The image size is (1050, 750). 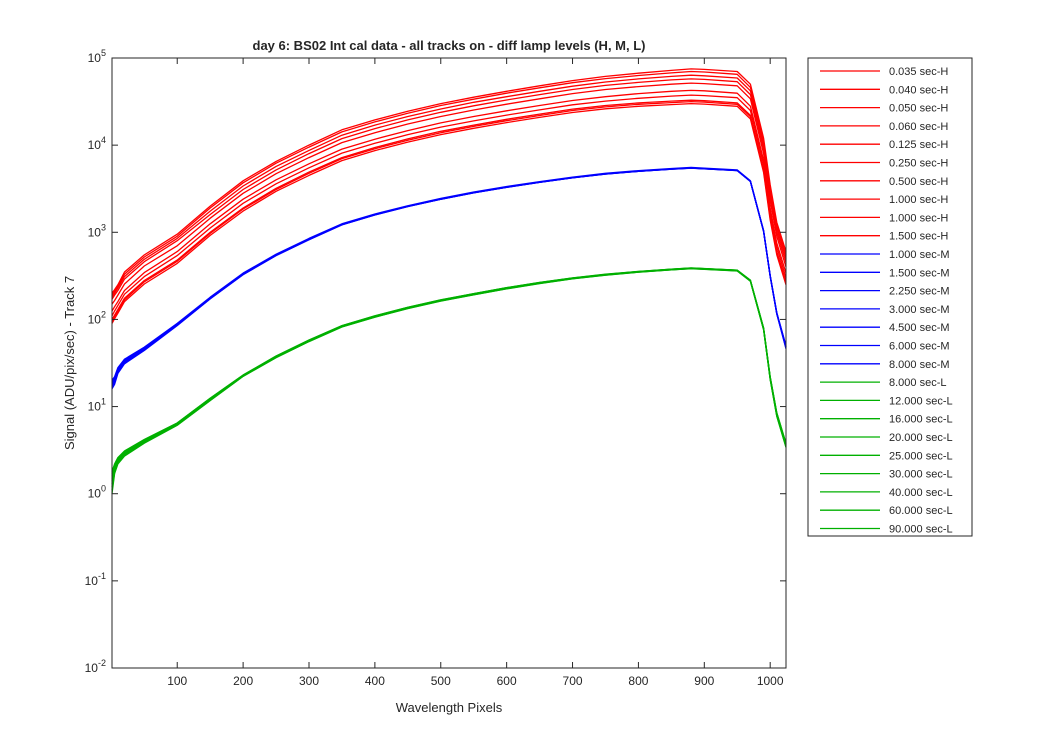 I want to click on legend-label: 90.000 sec-L, so click(x=921, y=530).